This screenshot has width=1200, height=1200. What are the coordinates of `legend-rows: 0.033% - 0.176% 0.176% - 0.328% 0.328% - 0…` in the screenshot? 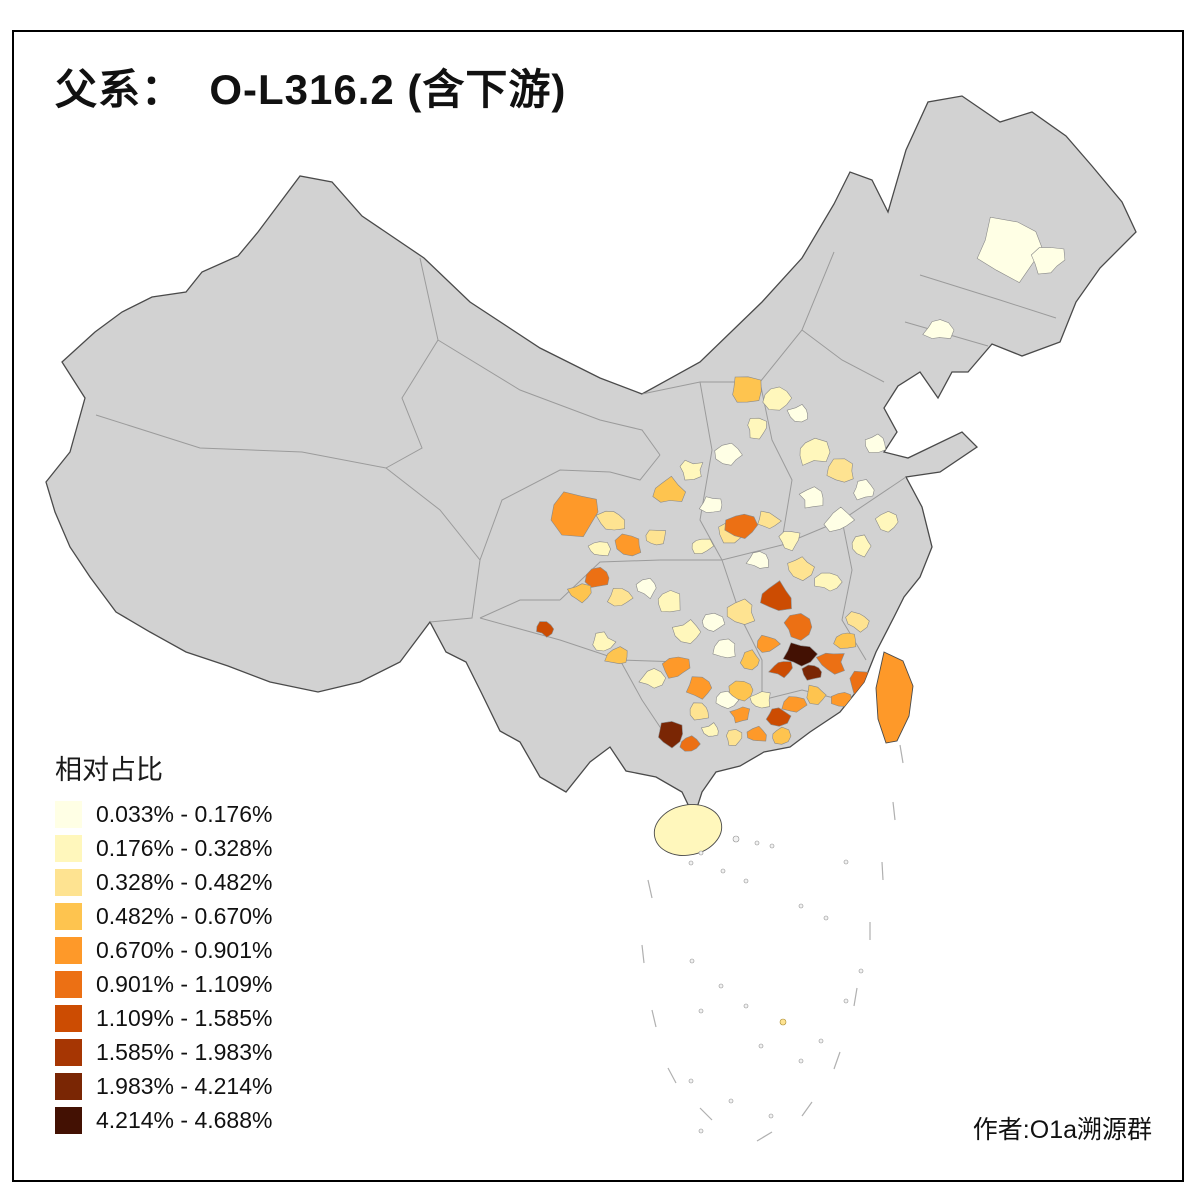 It's located at (163, 967).